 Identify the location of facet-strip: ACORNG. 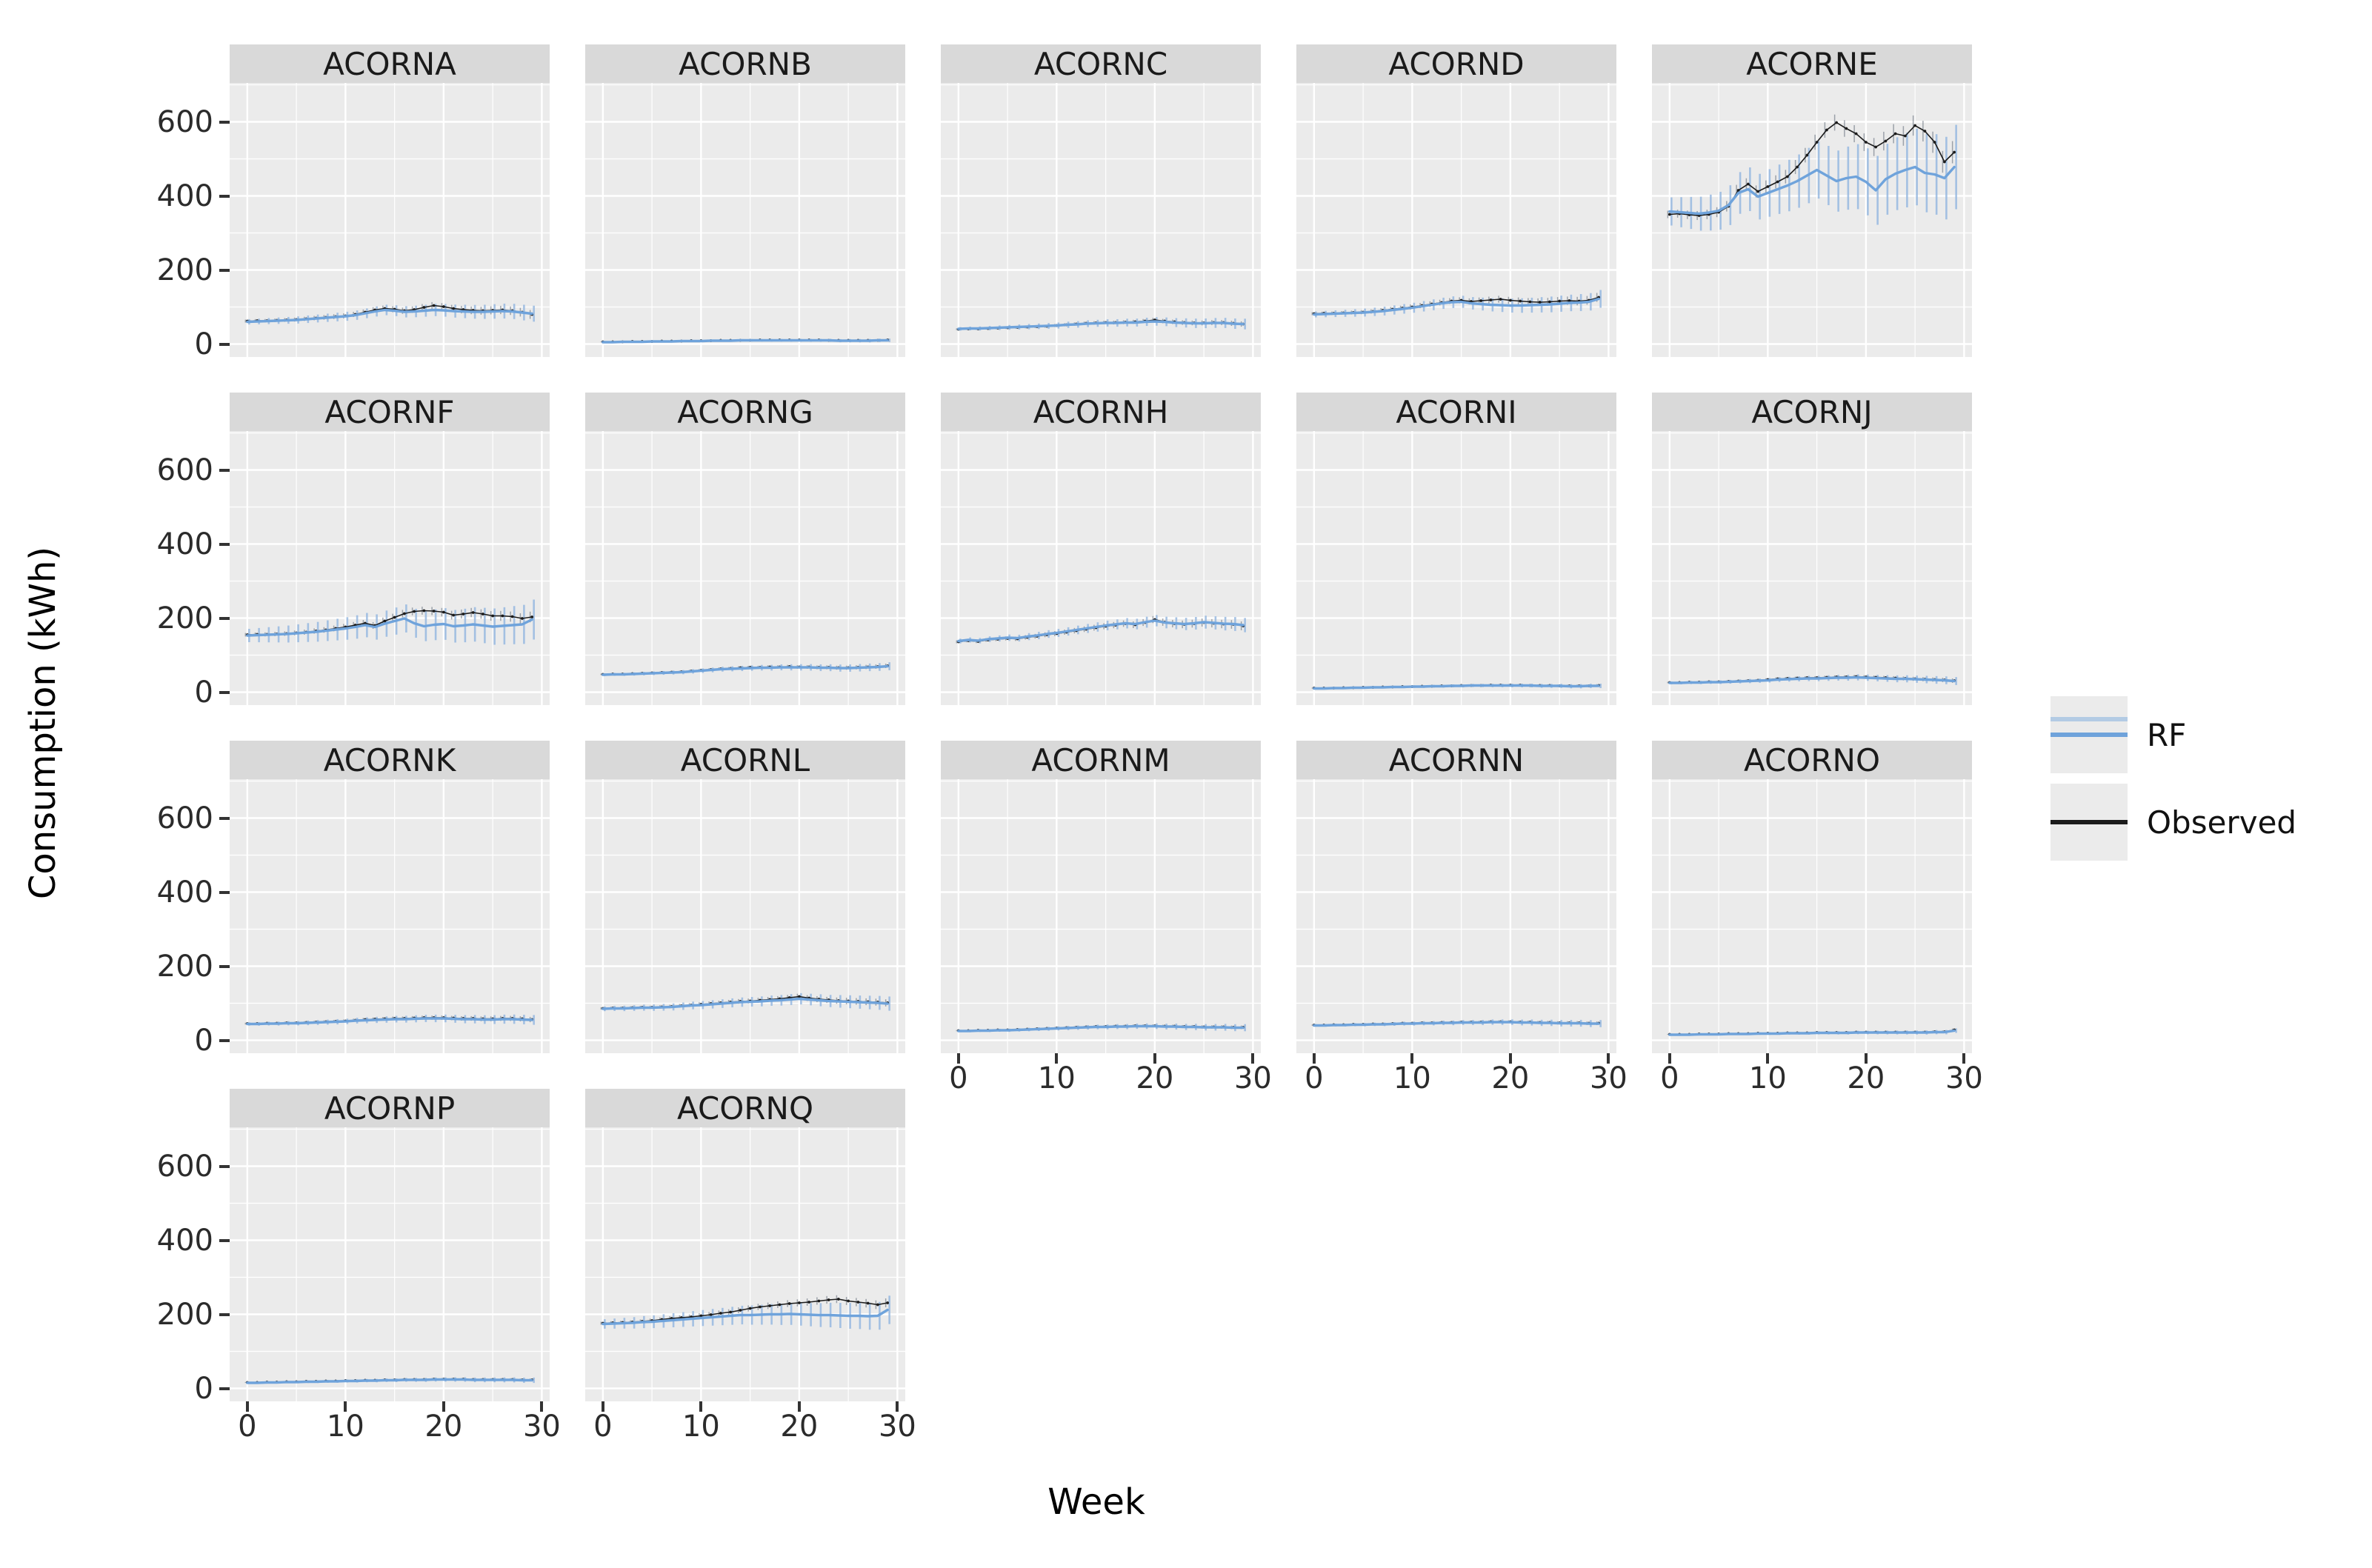
(745, 412).